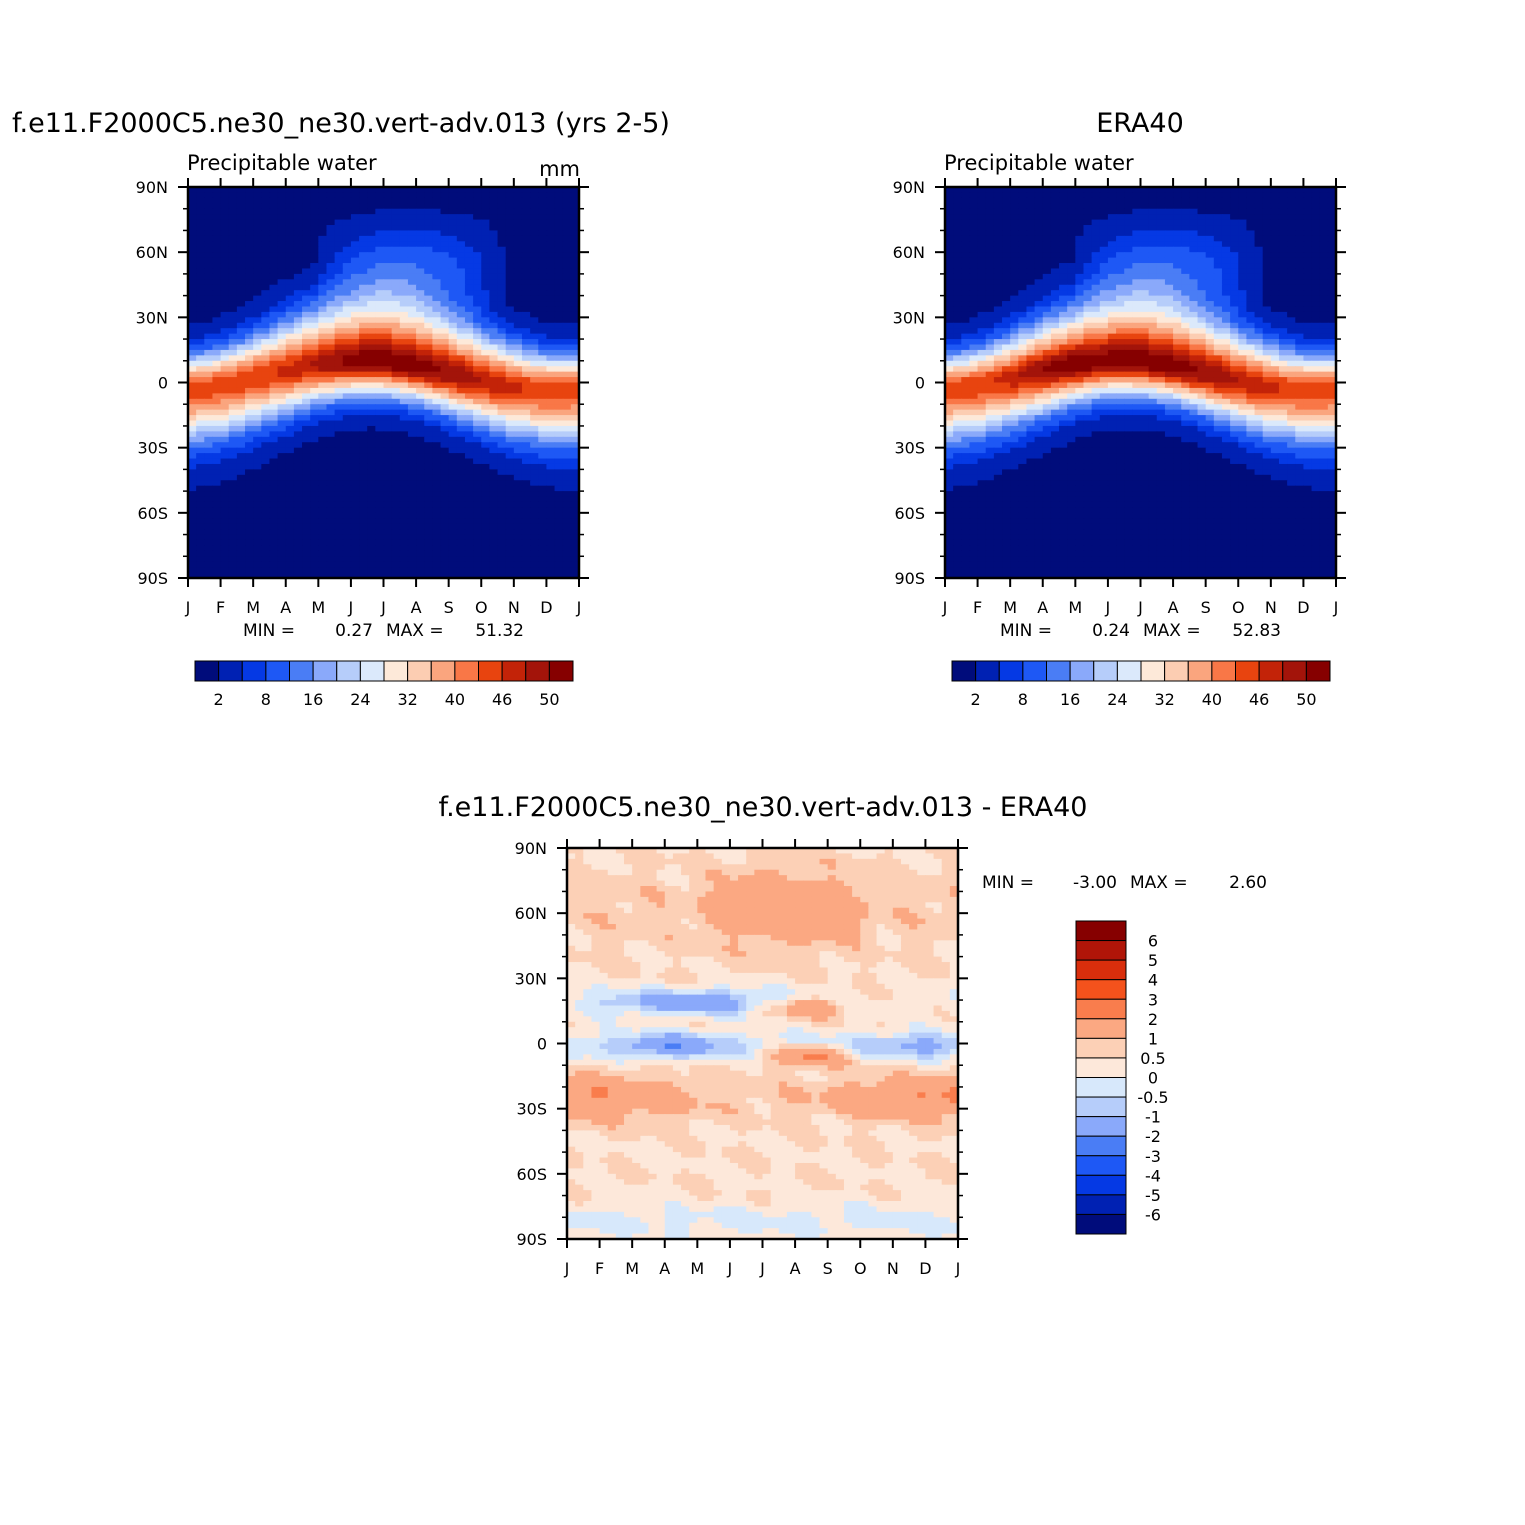 The height and width of the screenshot is (1525, 1525). Describe the element at coordinates (443, 671) in the screenshot. I see `colorbar-box` at that location.